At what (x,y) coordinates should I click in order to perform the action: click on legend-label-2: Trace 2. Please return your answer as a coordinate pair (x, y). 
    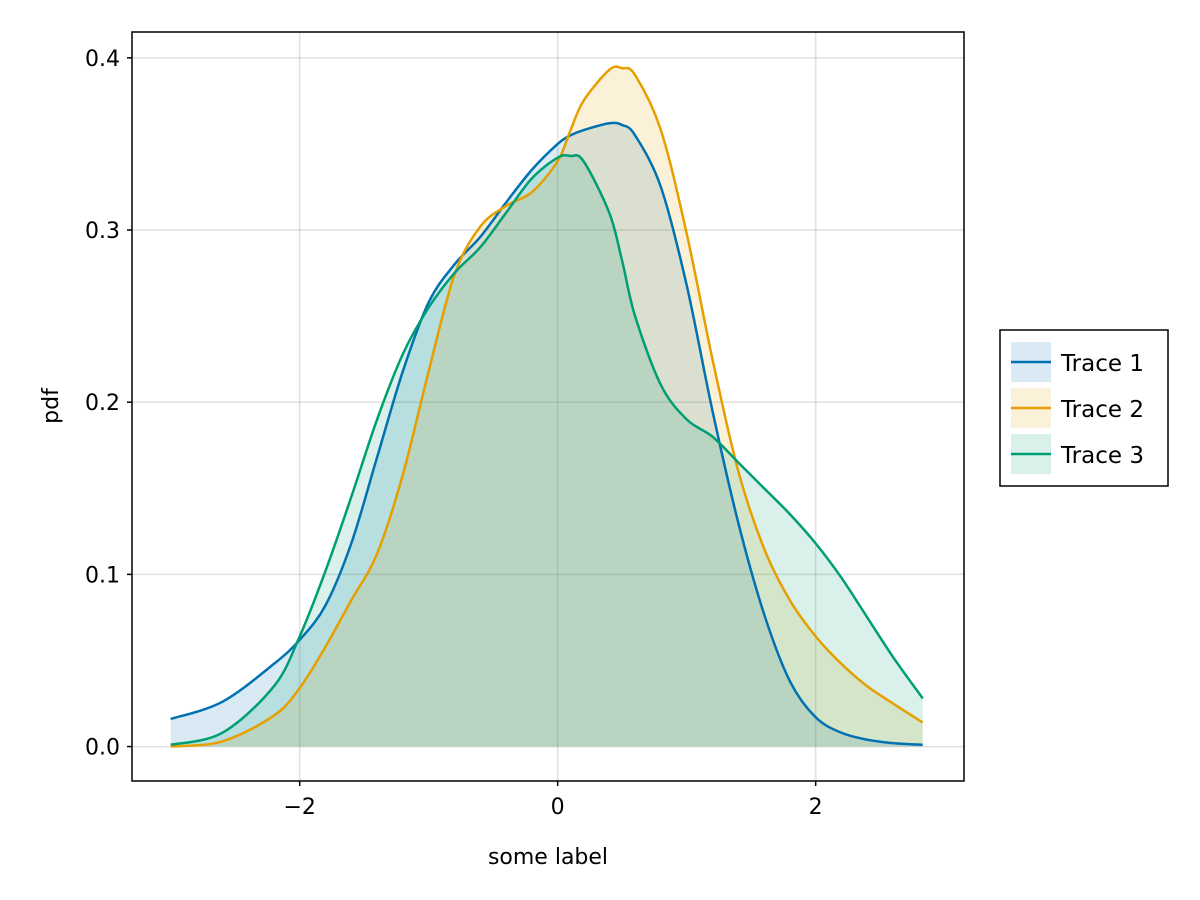
    Looking at the image, I should click on (1102, 410).